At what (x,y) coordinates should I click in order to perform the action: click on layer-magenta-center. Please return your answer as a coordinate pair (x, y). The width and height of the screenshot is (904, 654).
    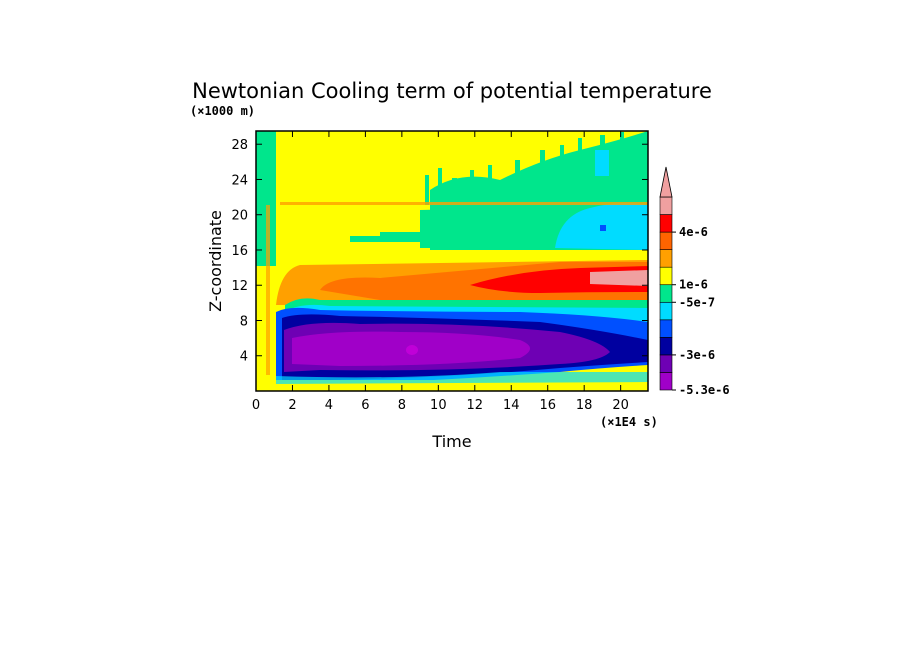
    Looking at the image, I should click on (412, 350).